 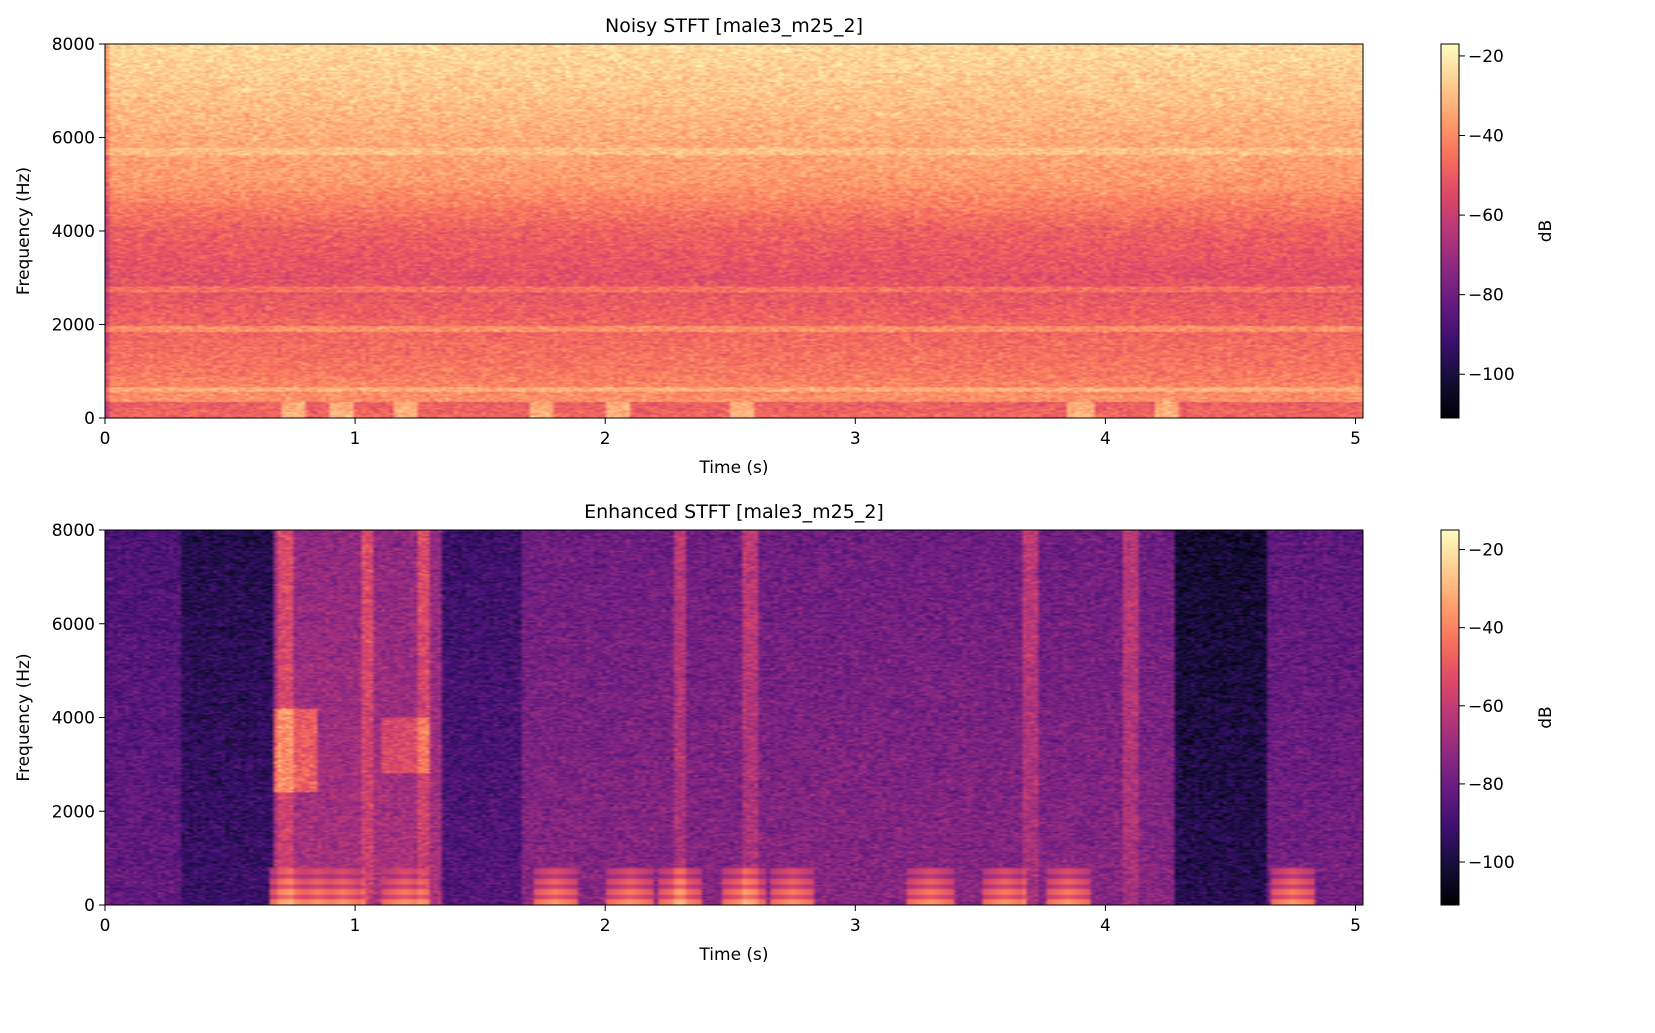 What do you see at coordinates (734, 26) in the screenshot?
I see `chart-title: Noisy STFT [male3_m25_2]` at bounding box center [734, 26].